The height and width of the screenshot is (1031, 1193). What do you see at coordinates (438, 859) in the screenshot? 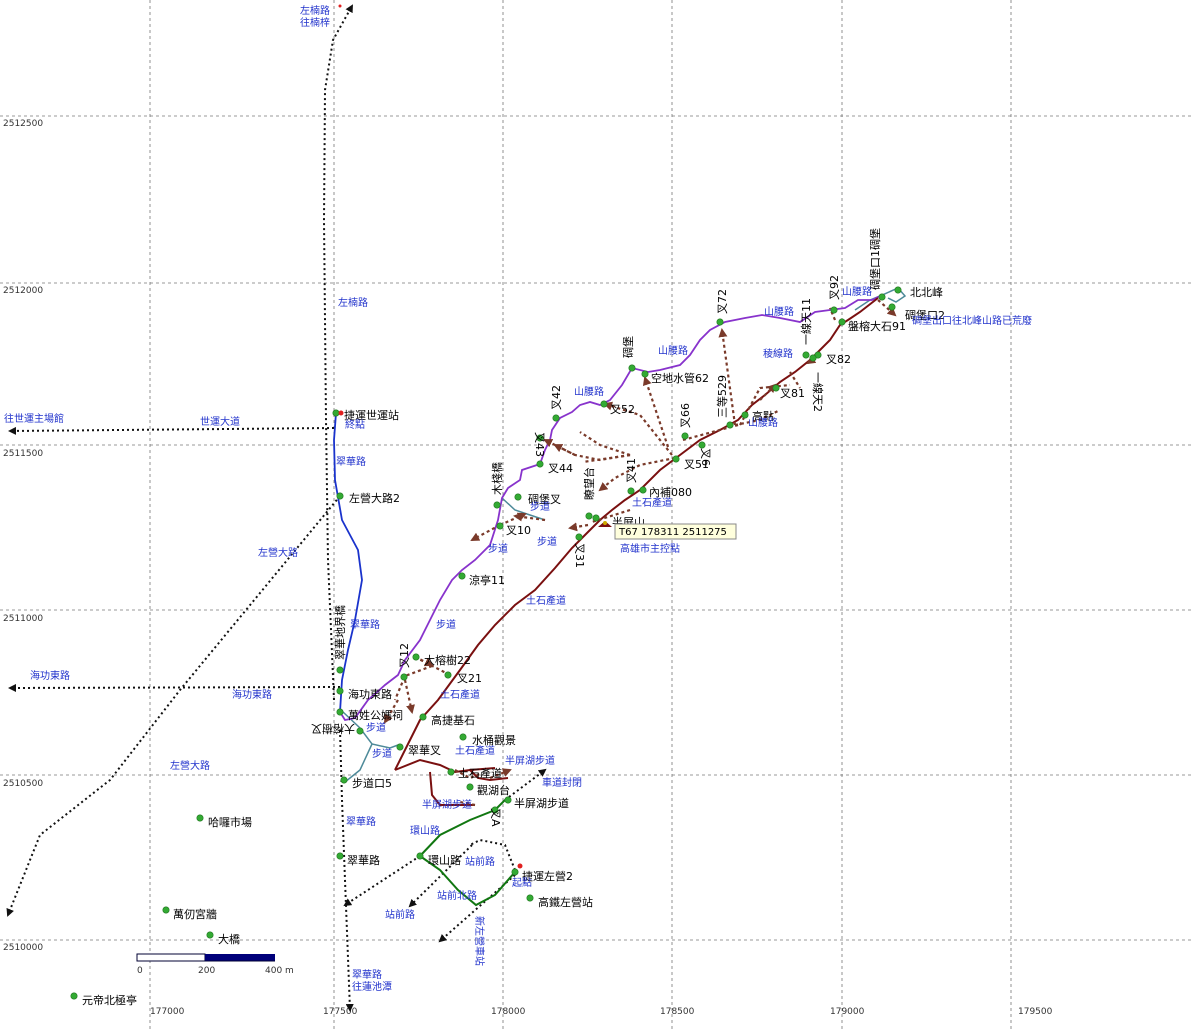
I see `waypoint-環山路: 環山路` at bounding box center [438, 859].